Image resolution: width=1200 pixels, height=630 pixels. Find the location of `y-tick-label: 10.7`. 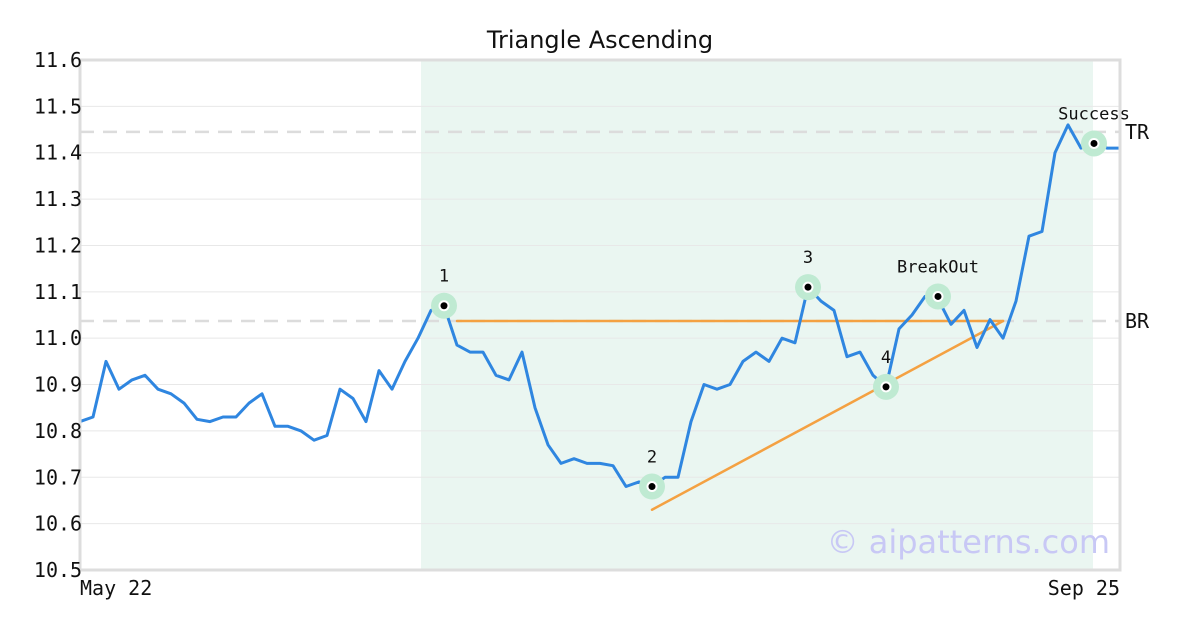

y-tick-label: 10.7 is located at coordinates (58, 477).